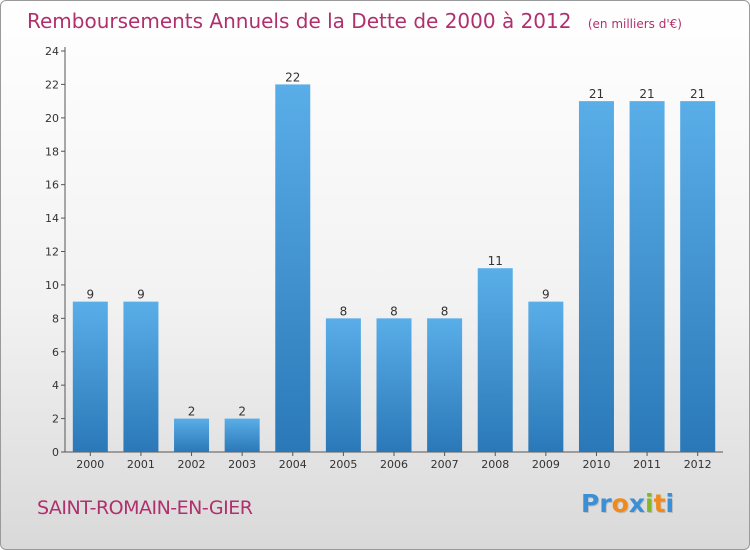 The width and height of the screenshot is (750, 550). What do you see at coordinates (495, 464) in the screenshot?
I see `x-tick-label: 2008` at bounding box center [495, 464].